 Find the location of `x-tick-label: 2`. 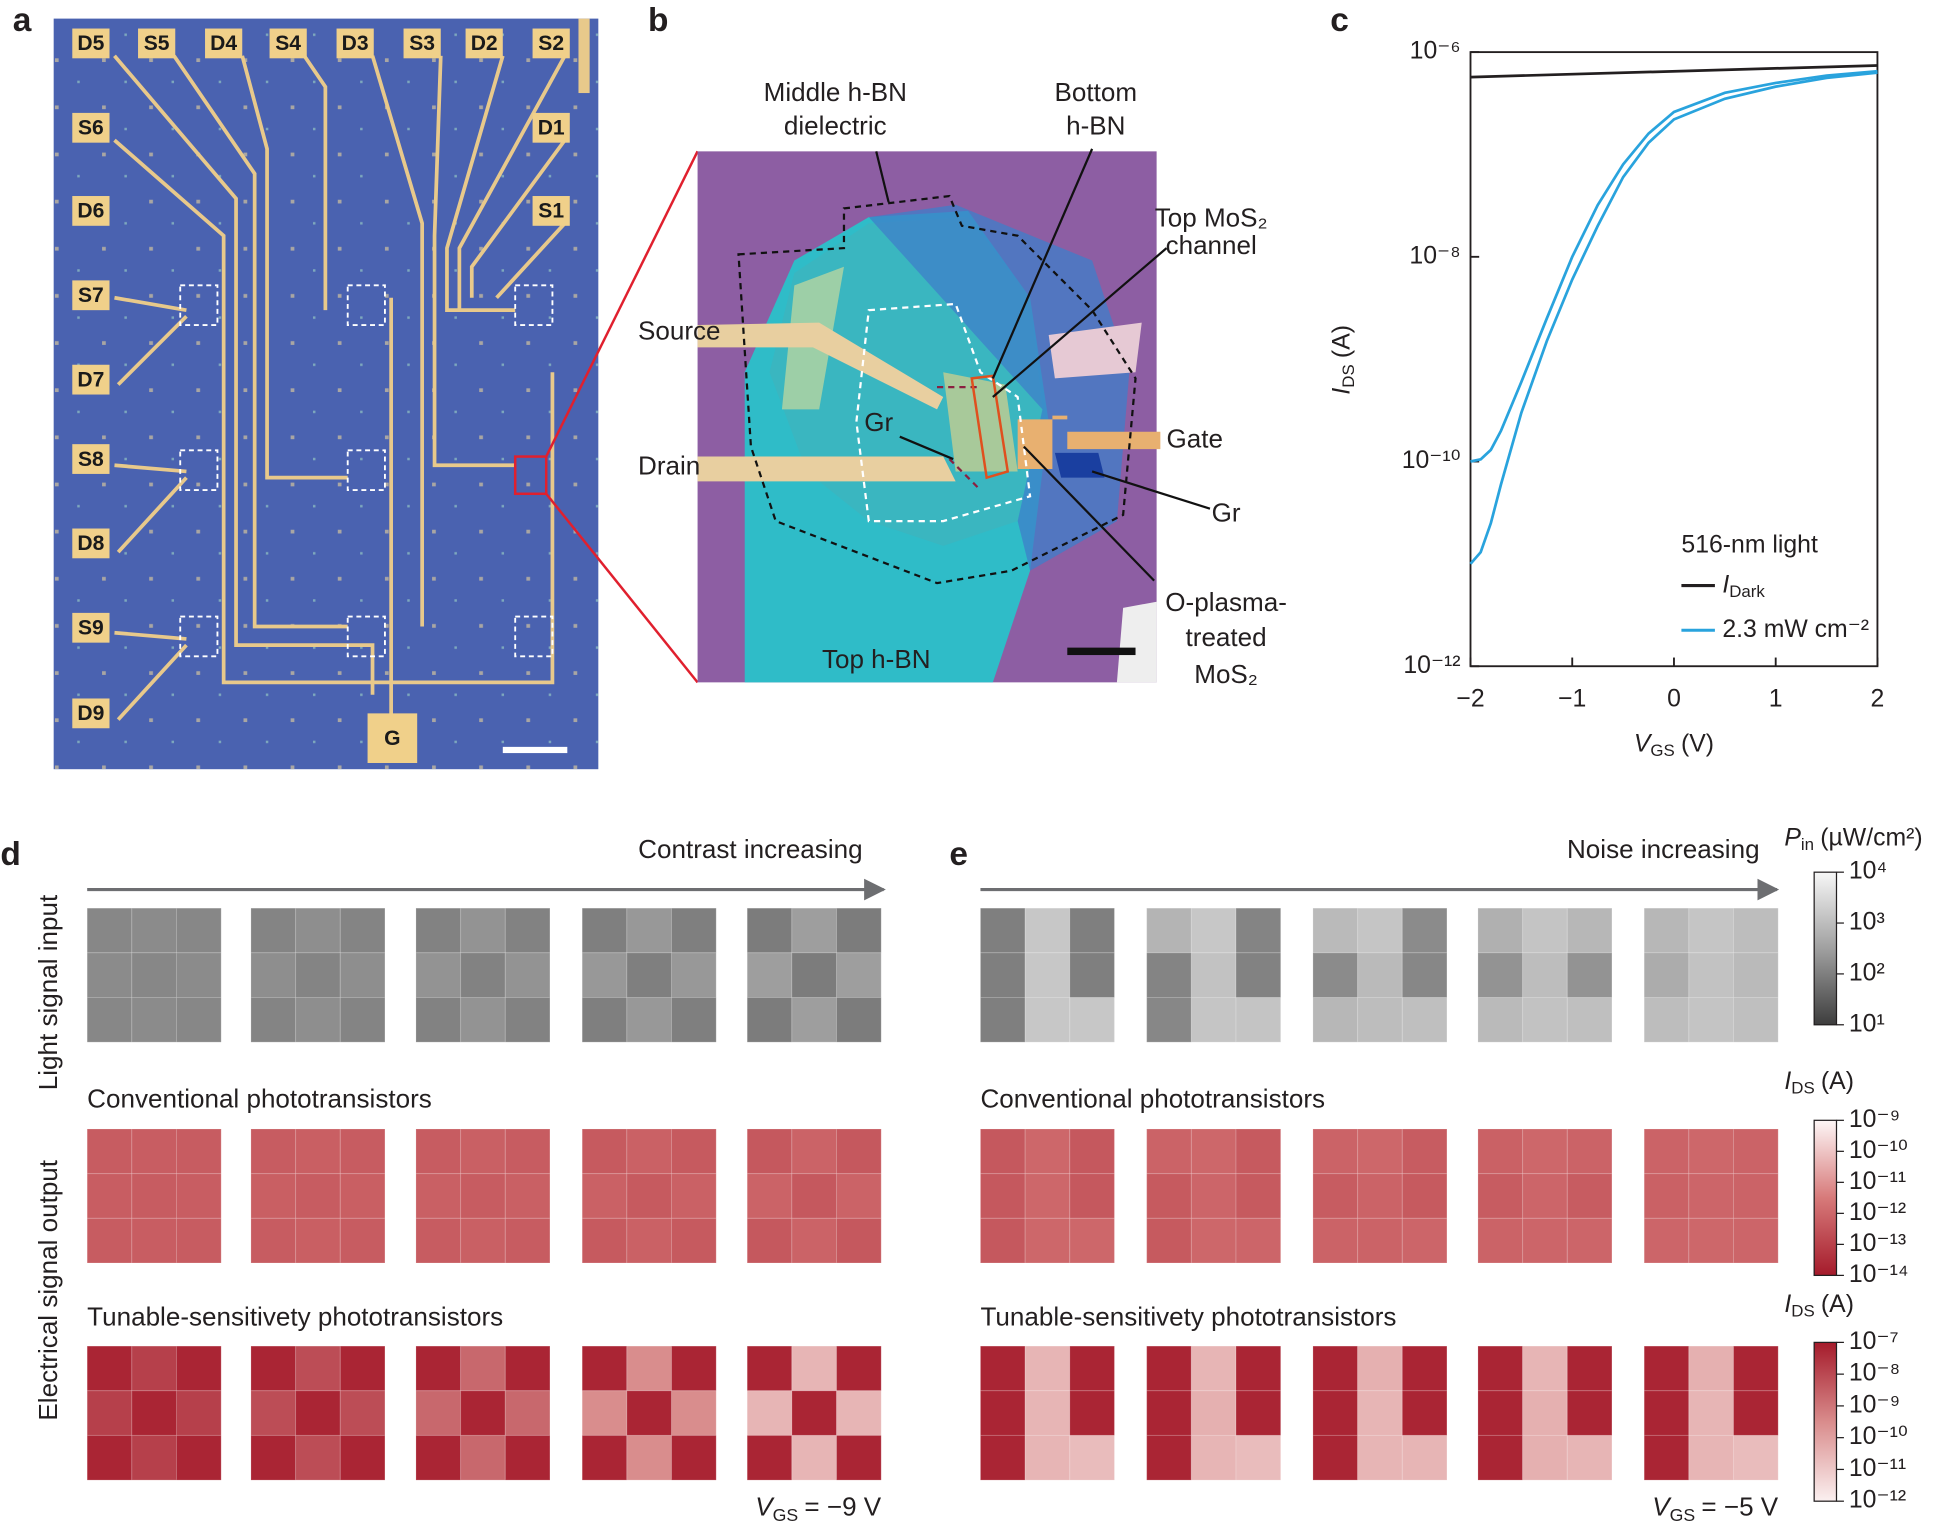

x-tick-label: 2 is located at coordinates (1878, 698).